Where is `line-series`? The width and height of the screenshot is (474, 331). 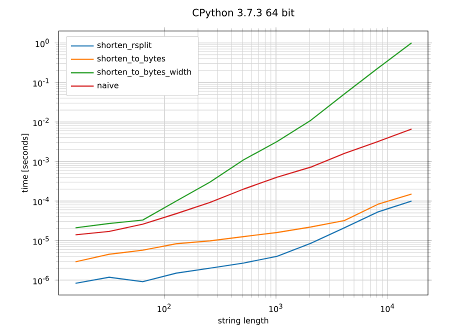
line-series is located at coordinates (243, 227).